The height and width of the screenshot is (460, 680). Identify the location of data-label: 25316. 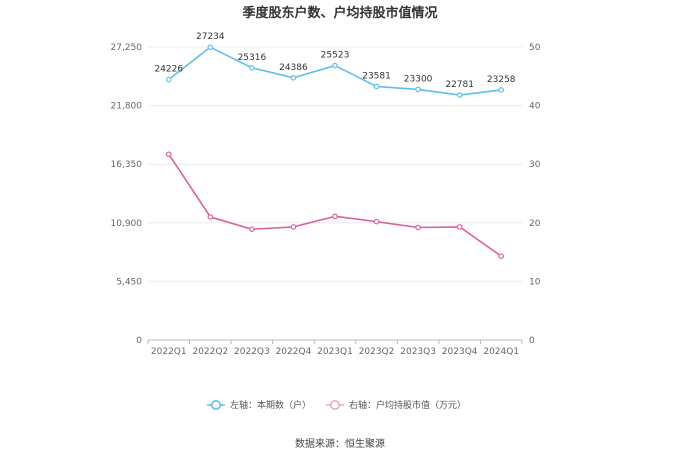
(252, 58).